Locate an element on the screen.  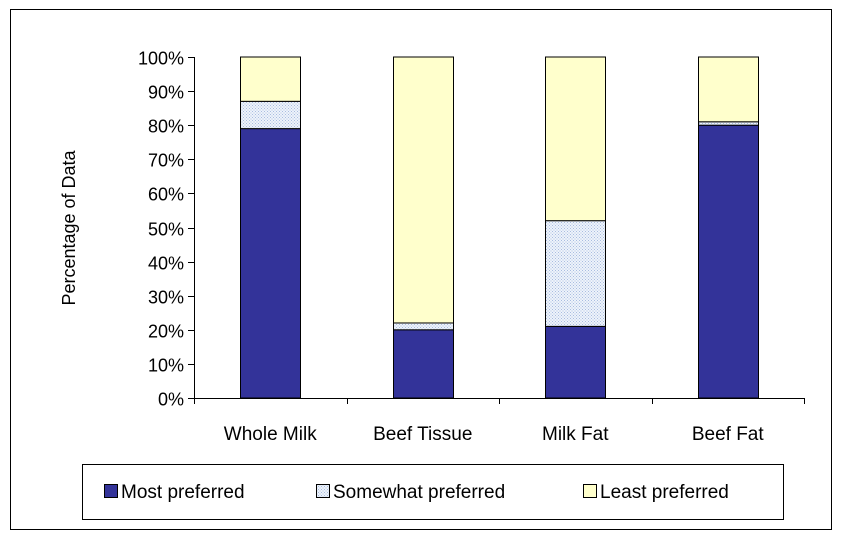
y-tick-label: 30% is located at coordinates (166, 298).